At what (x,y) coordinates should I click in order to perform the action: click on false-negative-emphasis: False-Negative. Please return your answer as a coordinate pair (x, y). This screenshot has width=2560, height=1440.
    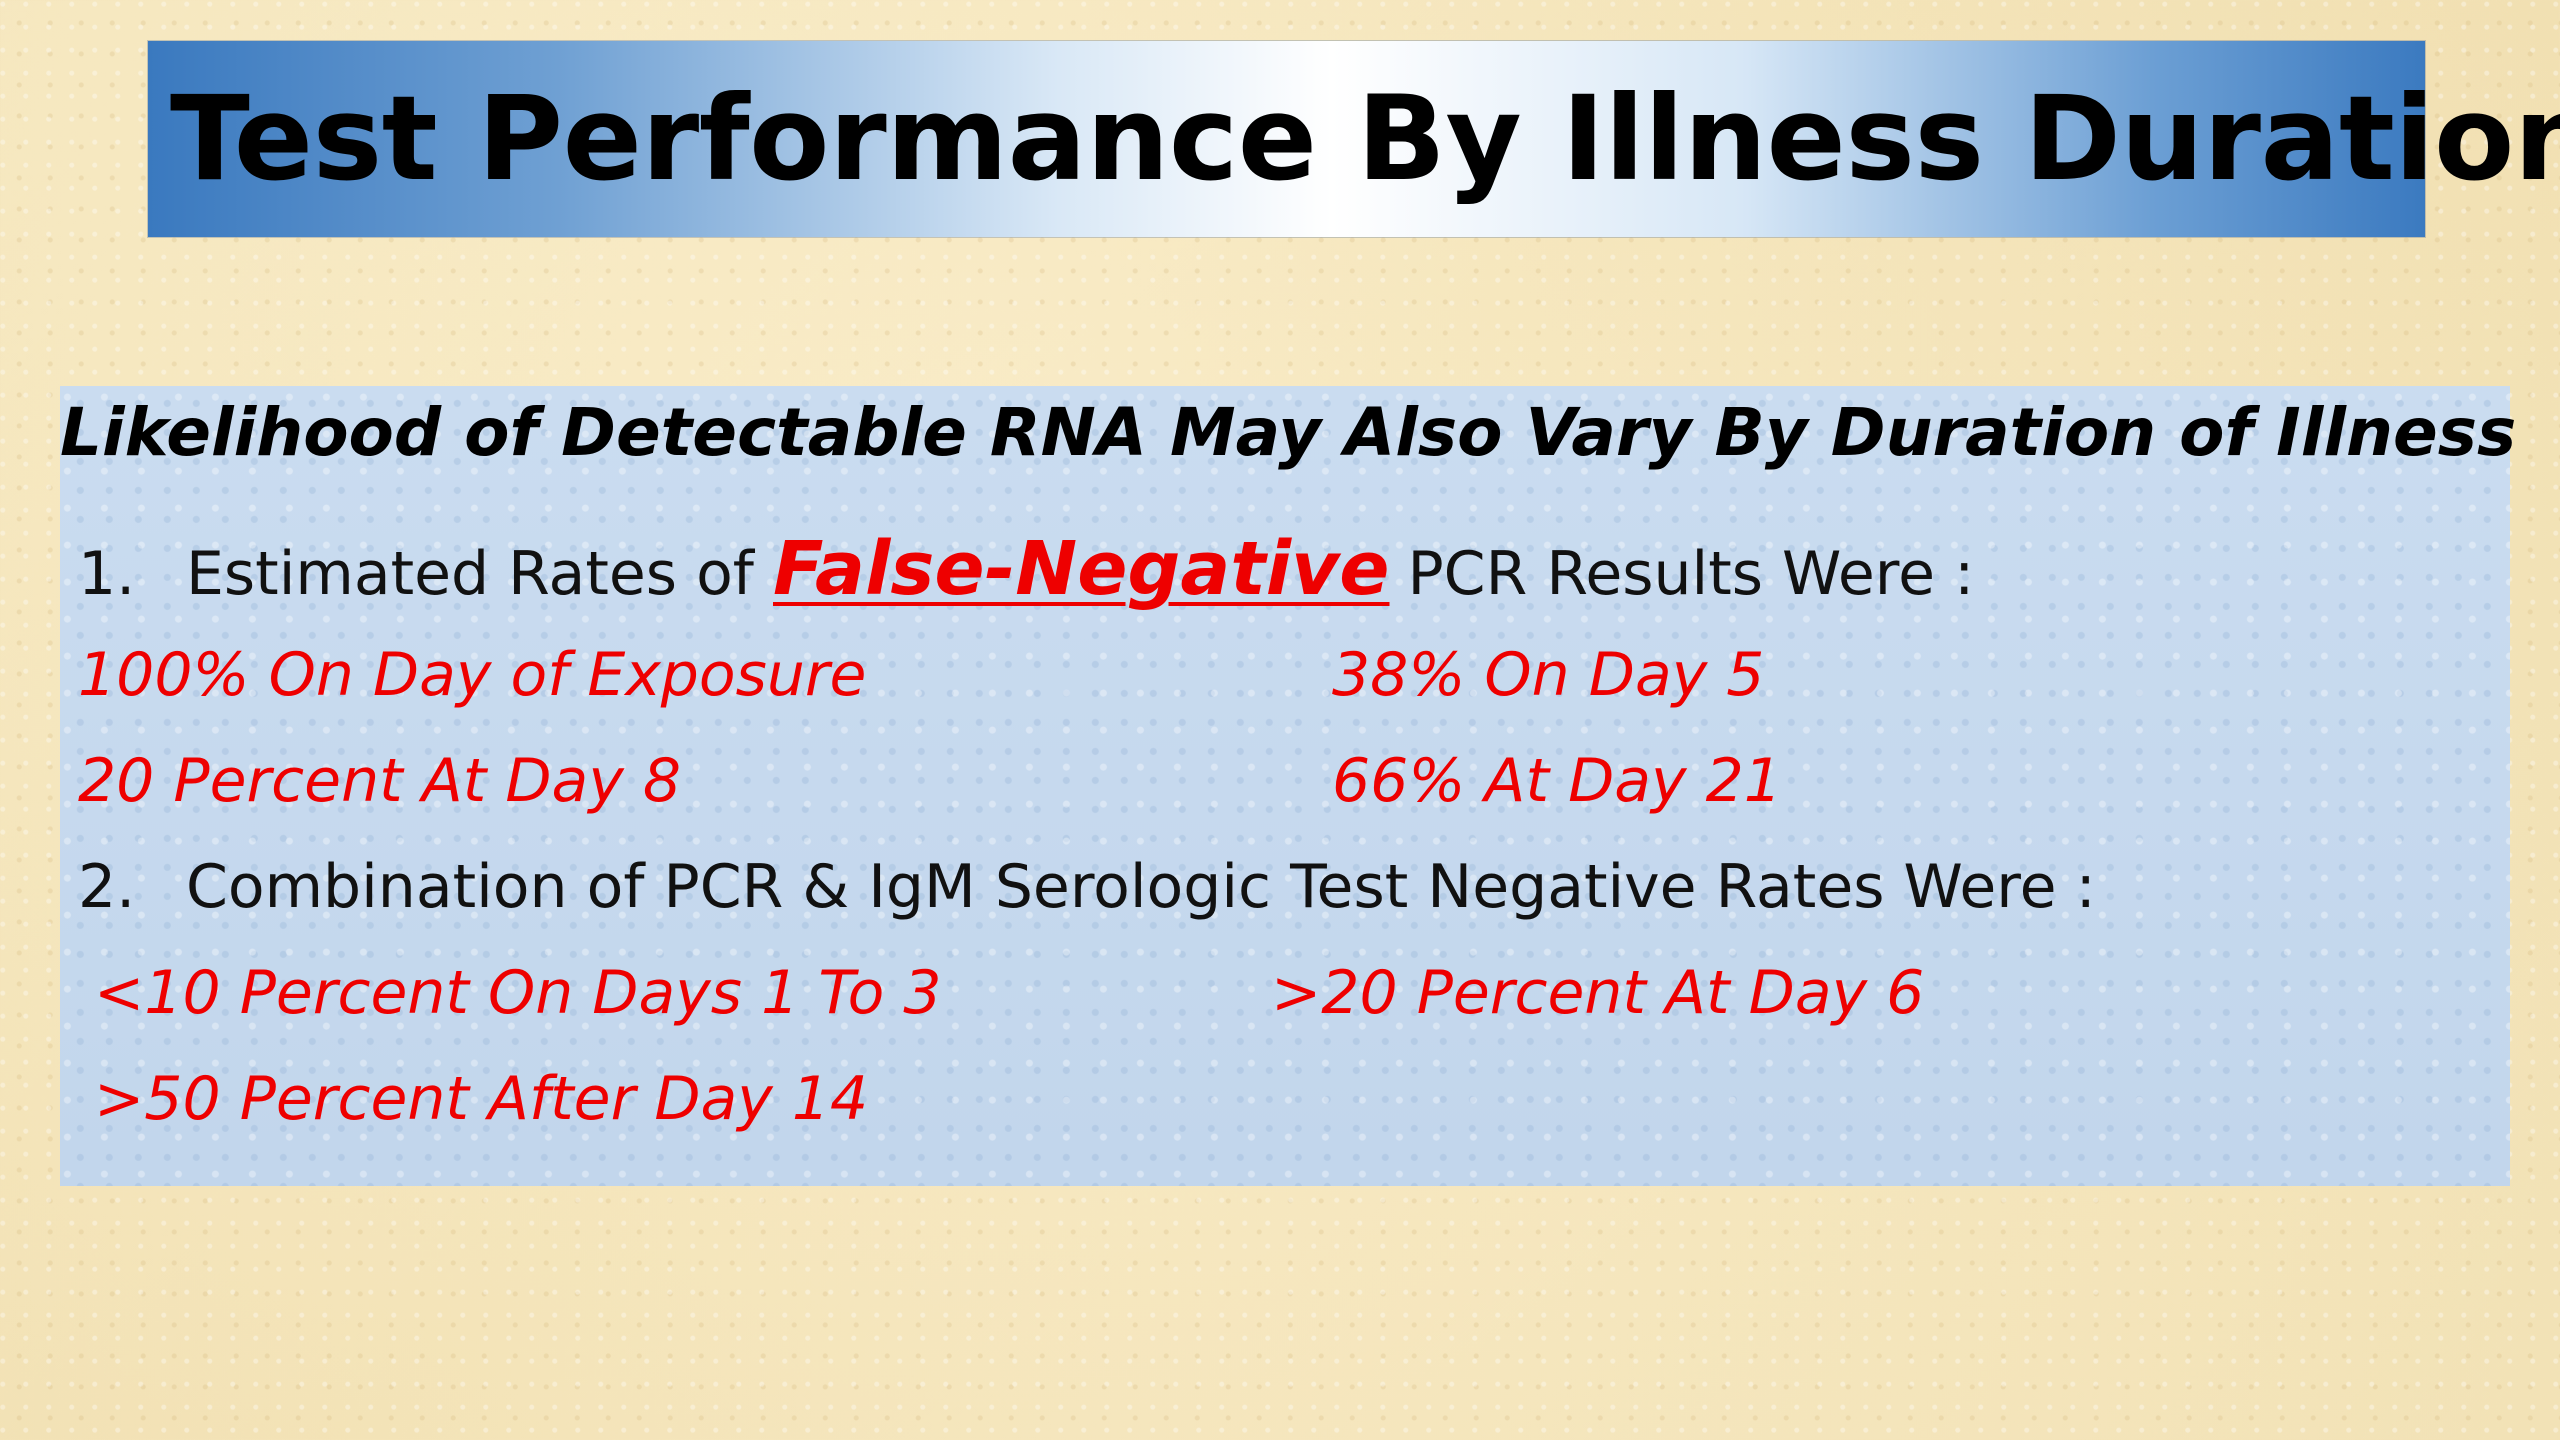
    Looking at the image, I should click on (1081, 569).